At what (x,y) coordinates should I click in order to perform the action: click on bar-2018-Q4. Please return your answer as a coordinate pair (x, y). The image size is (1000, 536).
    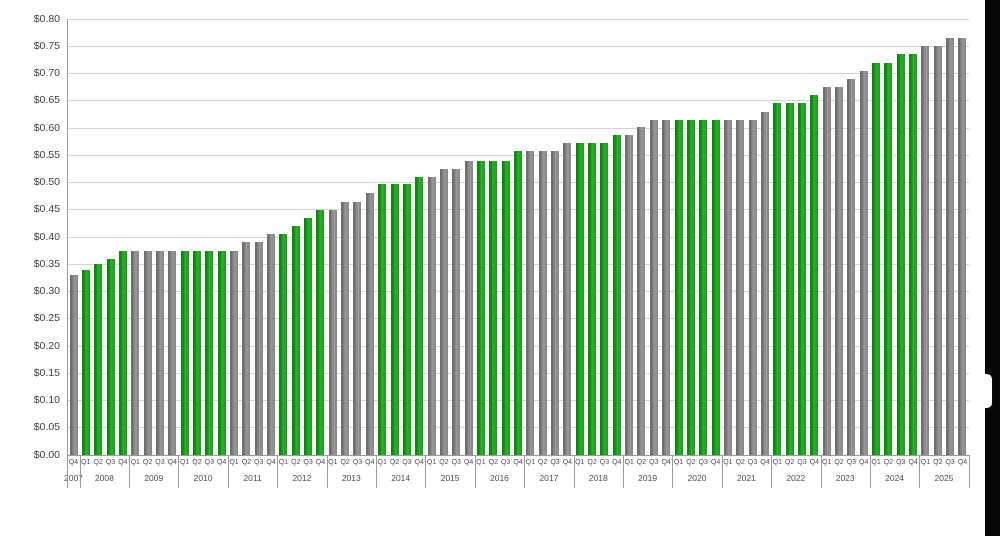
    Looking at the image, I should click on (616, 294).